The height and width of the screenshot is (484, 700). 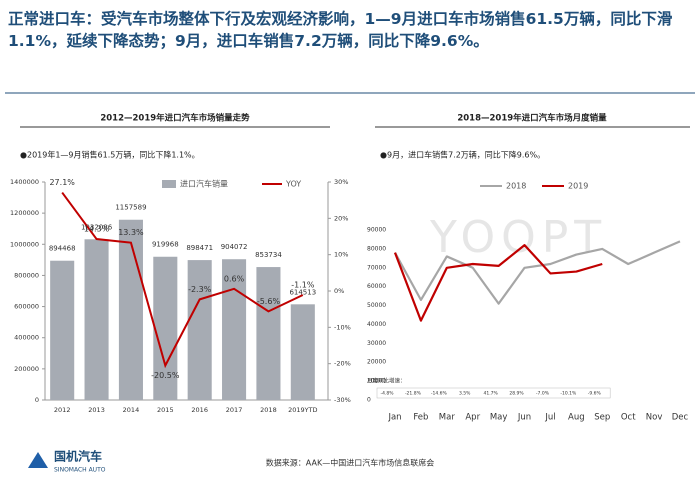 What do you see at coordinates (38, 460) in the screenshot?
I see `logo-icon` at bounding box center [38, 460].